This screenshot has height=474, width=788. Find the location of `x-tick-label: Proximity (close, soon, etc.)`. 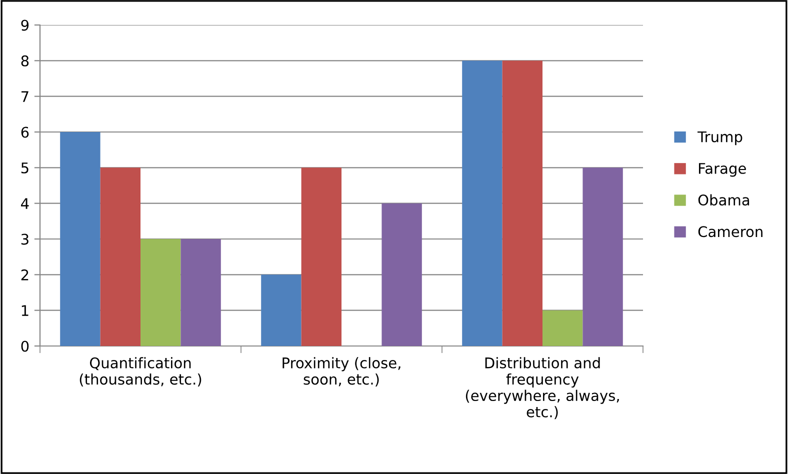

x-tick-label: Proximity (close, soon, etc.) is located at coordinates (341, 371).